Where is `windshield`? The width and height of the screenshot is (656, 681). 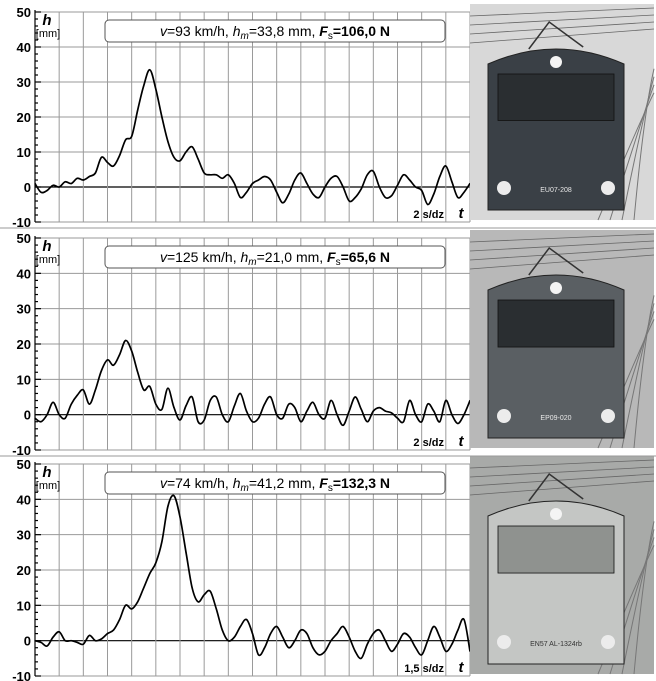
windshield is located at coordinates (556, 549).